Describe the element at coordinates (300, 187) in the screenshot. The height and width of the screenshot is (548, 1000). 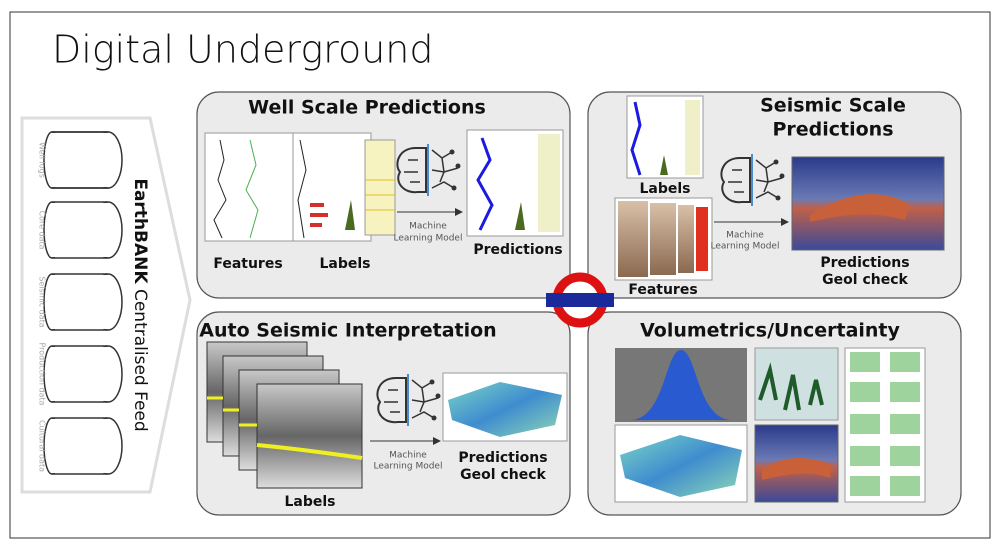
I see `well-features-image` at that location.